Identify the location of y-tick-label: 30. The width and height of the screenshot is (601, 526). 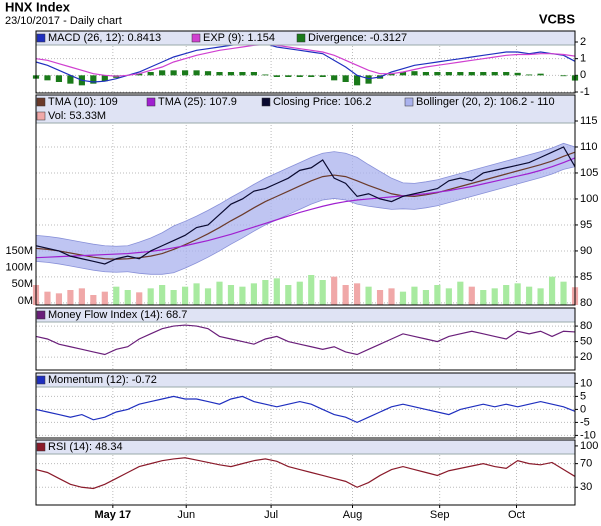
(586, 487).